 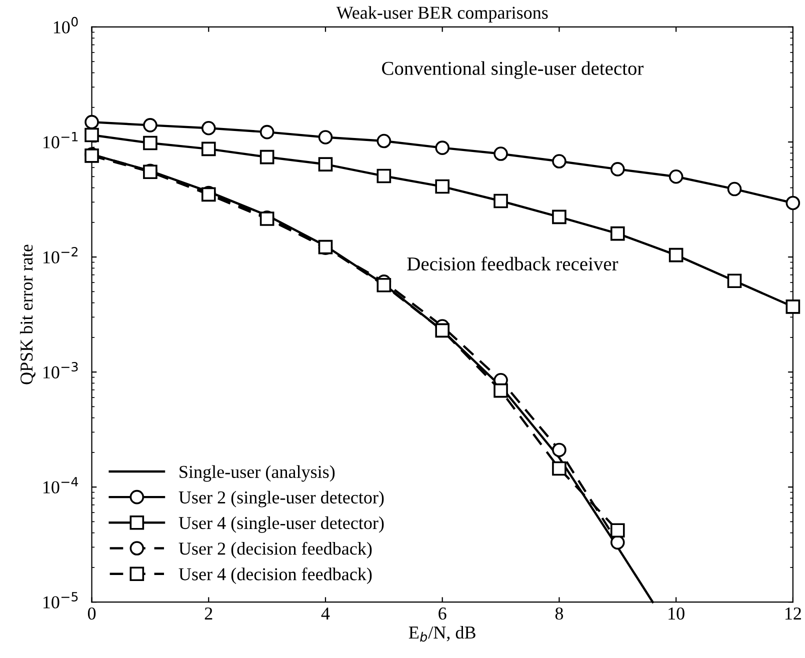 What do you see at coordinates (208, 614) in the screenshot?
I see `x-tick-label: 2` at bounding box center [208, 614].